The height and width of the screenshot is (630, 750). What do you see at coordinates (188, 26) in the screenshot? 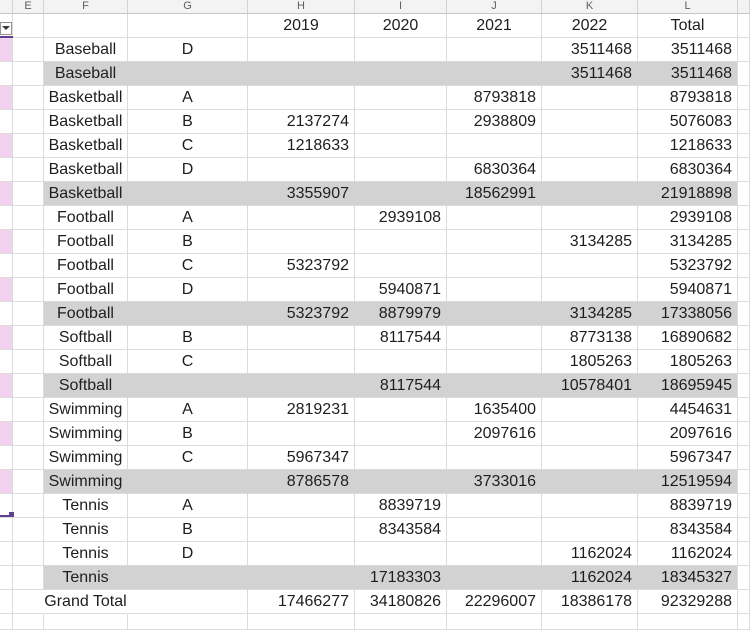
I see `cell-group-header` at bounding box center [188, 26].